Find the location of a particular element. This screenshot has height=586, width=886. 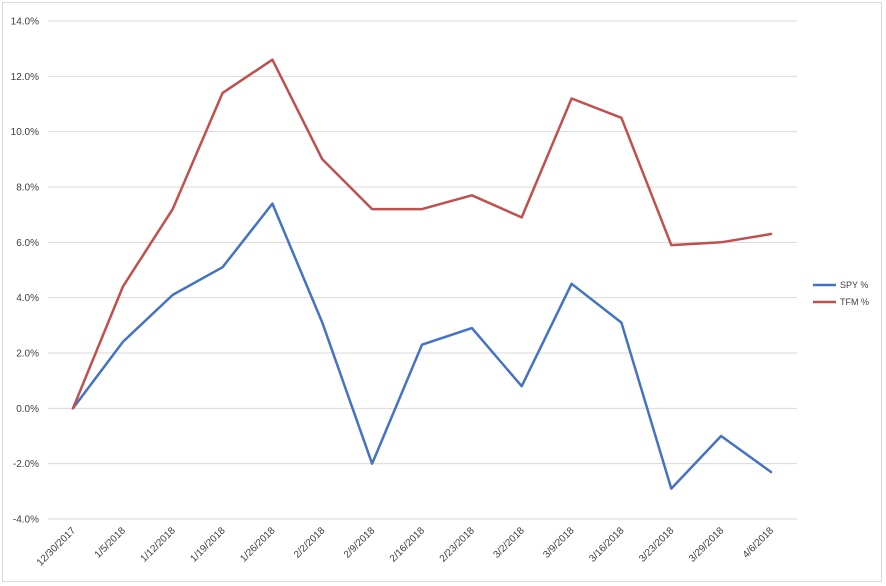

x-tick-label: 3/29/2018 is located at coordinates (707, 545).